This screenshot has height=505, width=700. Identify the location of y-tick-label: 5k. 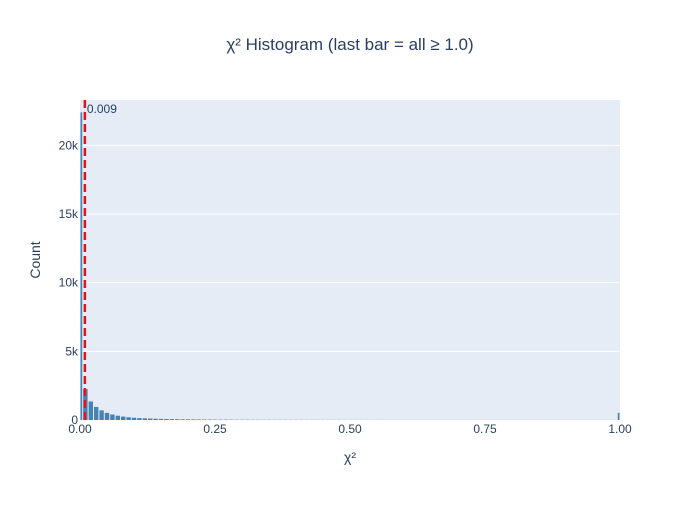
(72, 351).